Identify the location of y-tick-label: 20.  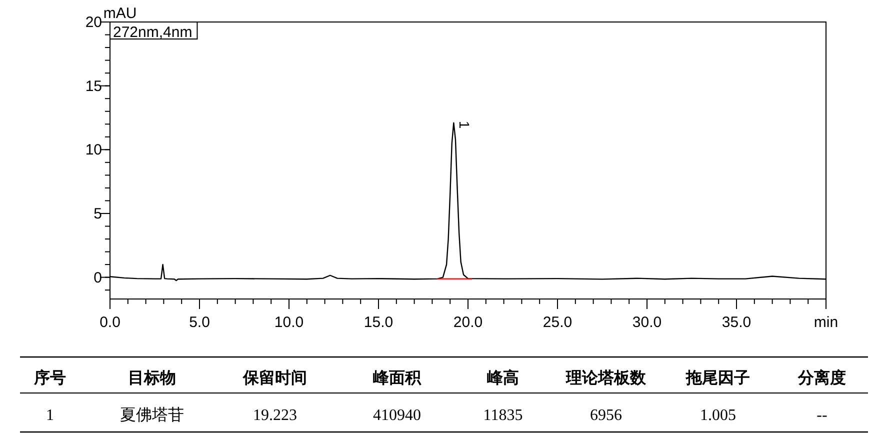
(93, 22).